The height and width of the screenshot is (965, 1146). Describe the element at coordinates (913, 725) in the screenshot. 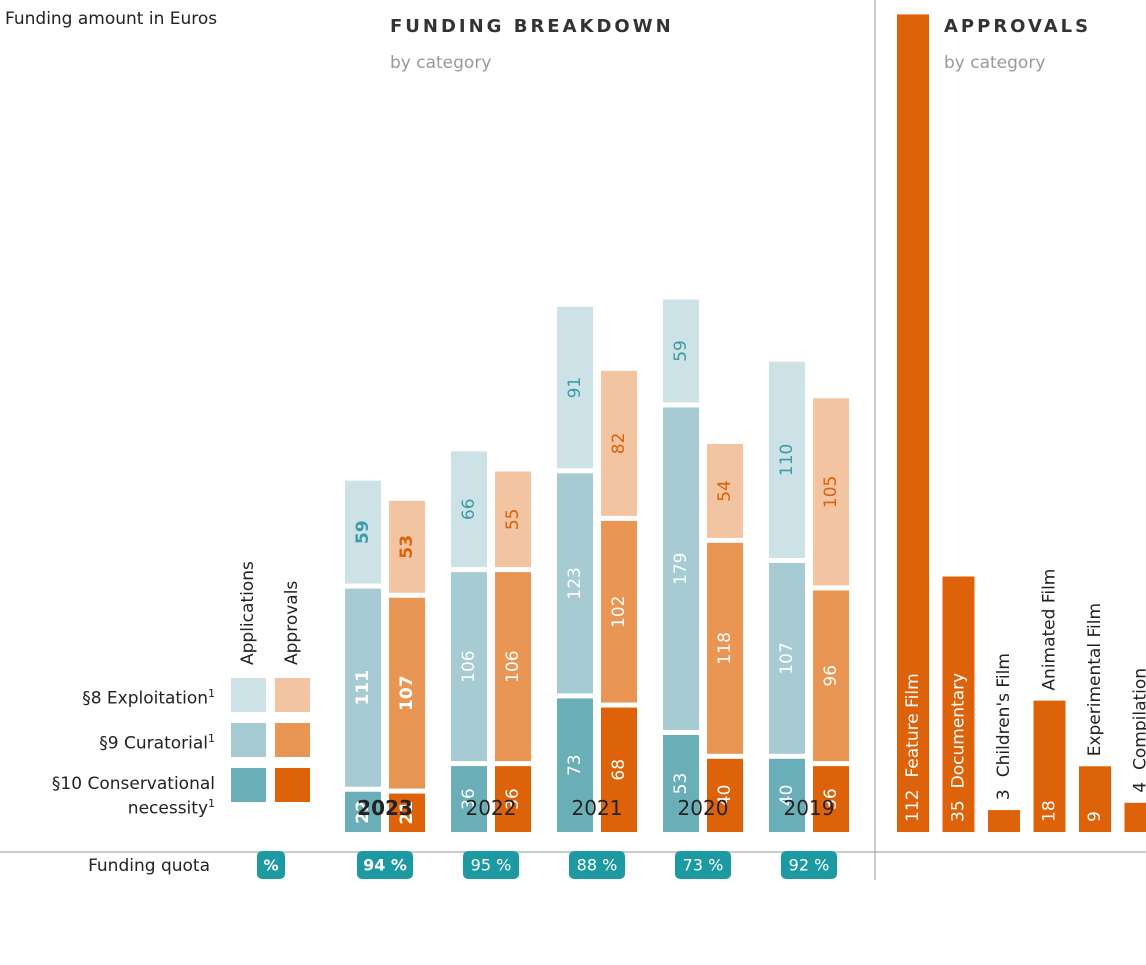

I see `category-label: Feature Film` at that location.